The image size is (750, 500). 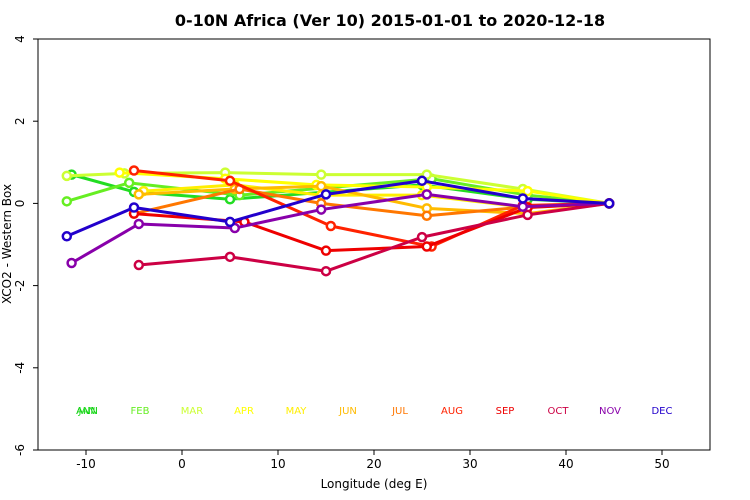 I want to click on y-tick-label: 4, so click(x=20, y=39).